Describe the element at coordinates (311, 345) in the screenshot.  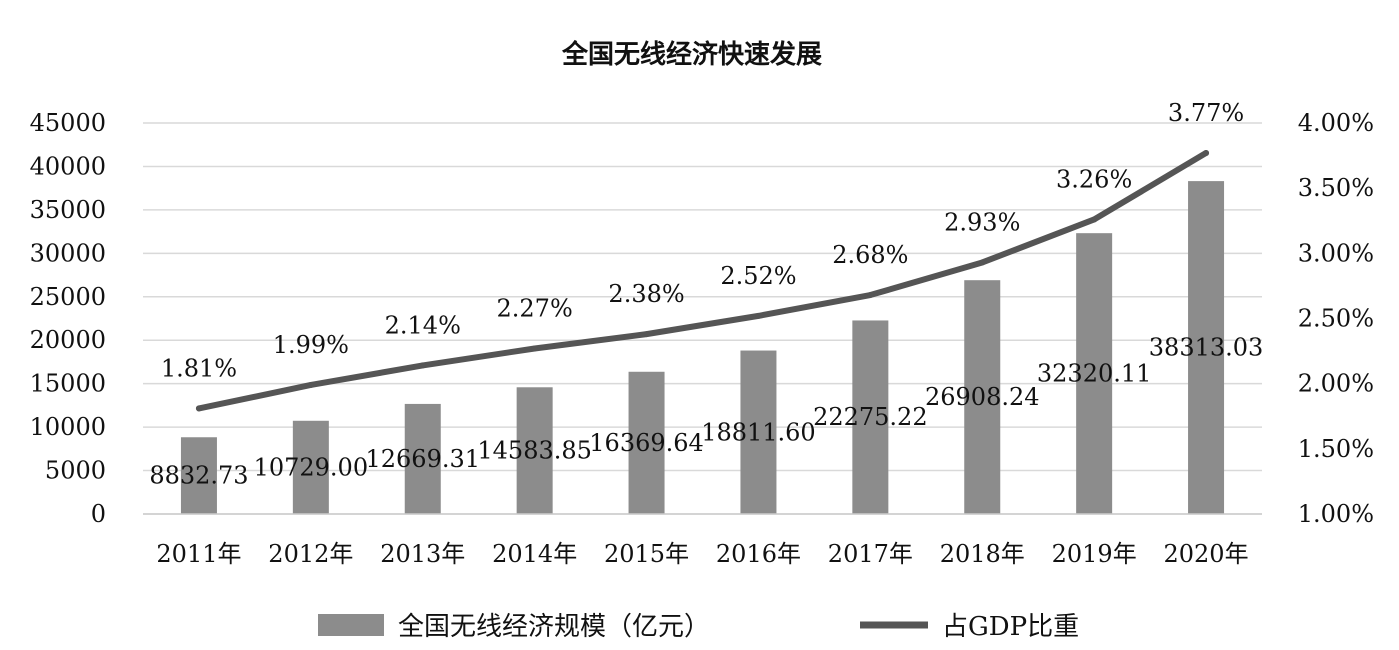
I see `line-value-label: 1.99%` at that location.